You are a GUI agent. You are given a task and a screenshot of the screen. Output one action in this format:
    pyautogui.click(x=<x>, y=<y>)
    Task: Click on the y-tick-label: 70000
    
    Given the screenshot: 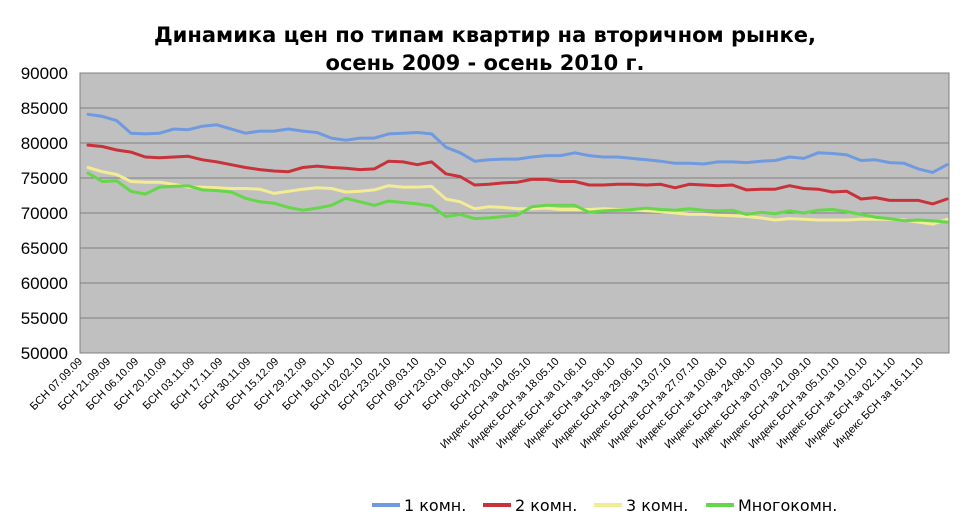 What is the action you would take?
    pyautogui.click(x=44, y=213)
    